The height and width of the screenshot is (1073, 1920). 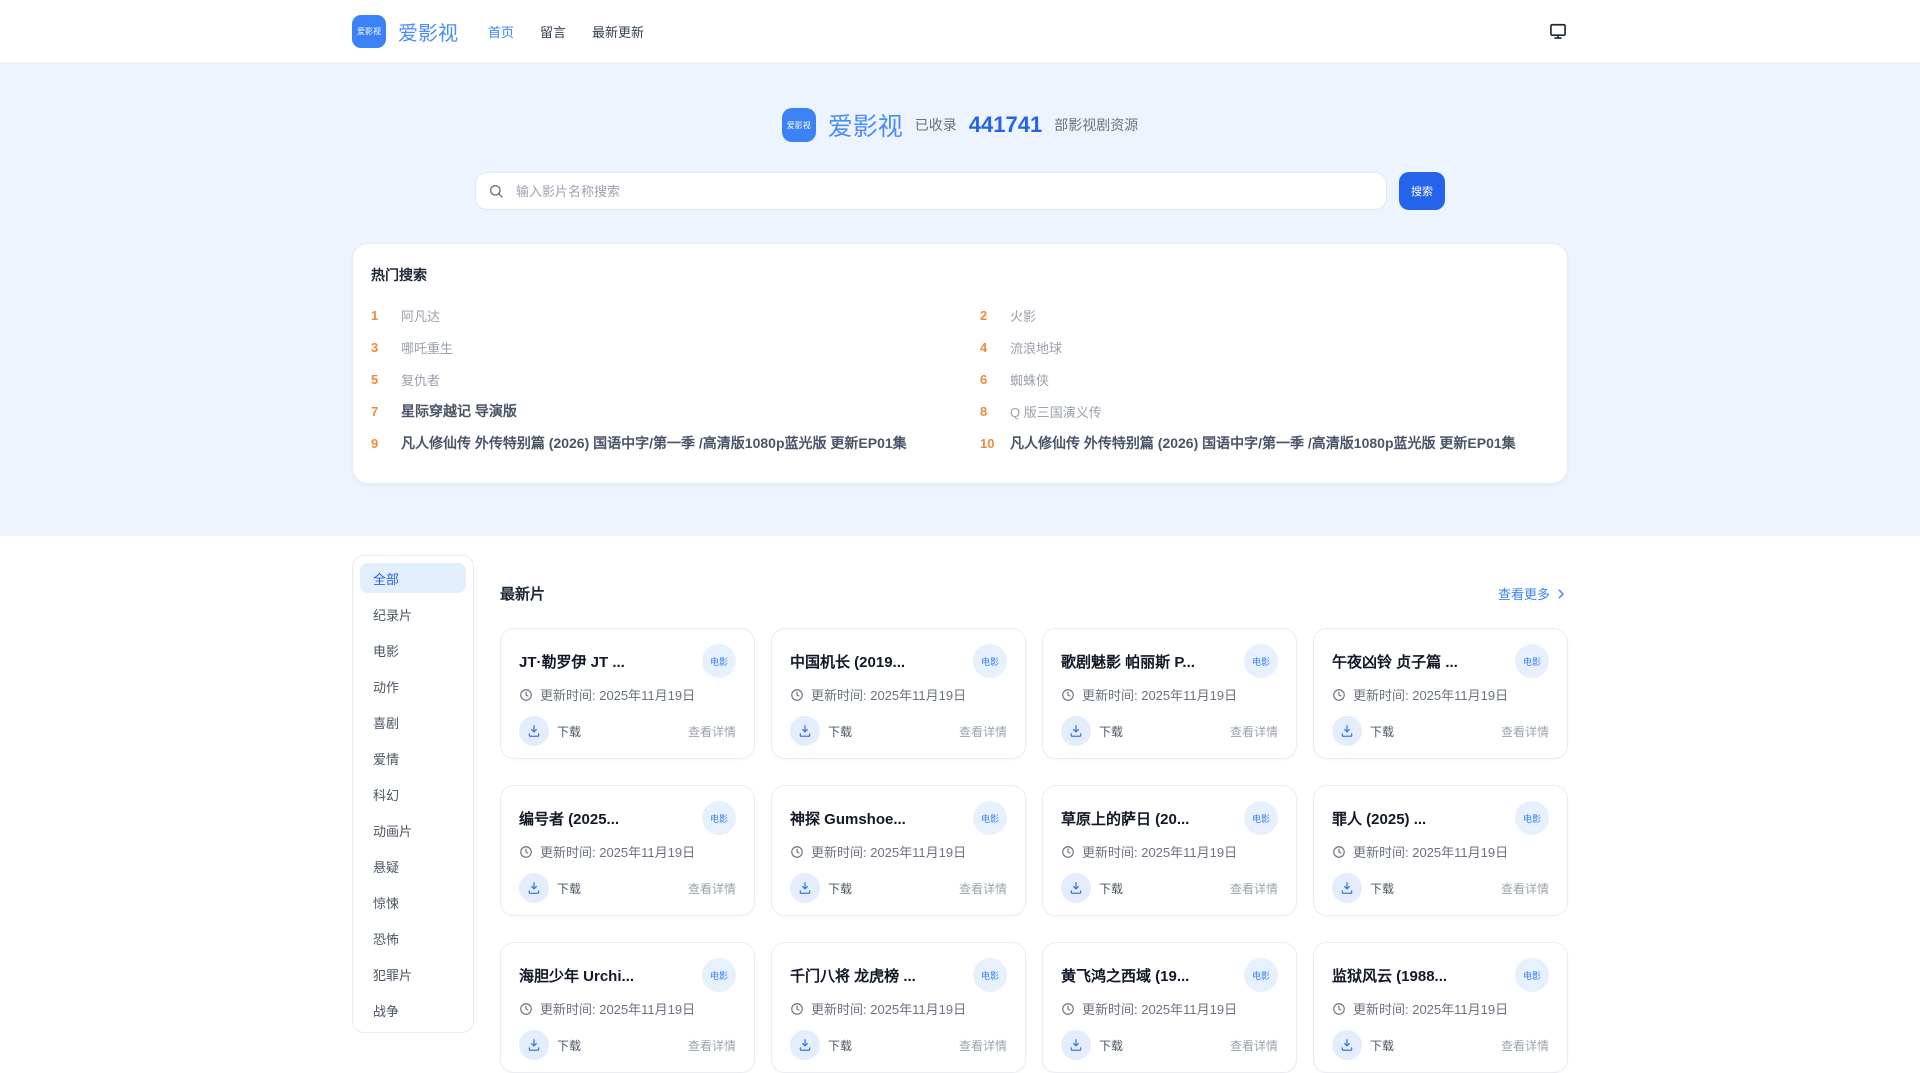 What do you see at coordinates (413, 866) in the screenshot?
I see `category-item: 悬疑` at bounding box center [413, 866].